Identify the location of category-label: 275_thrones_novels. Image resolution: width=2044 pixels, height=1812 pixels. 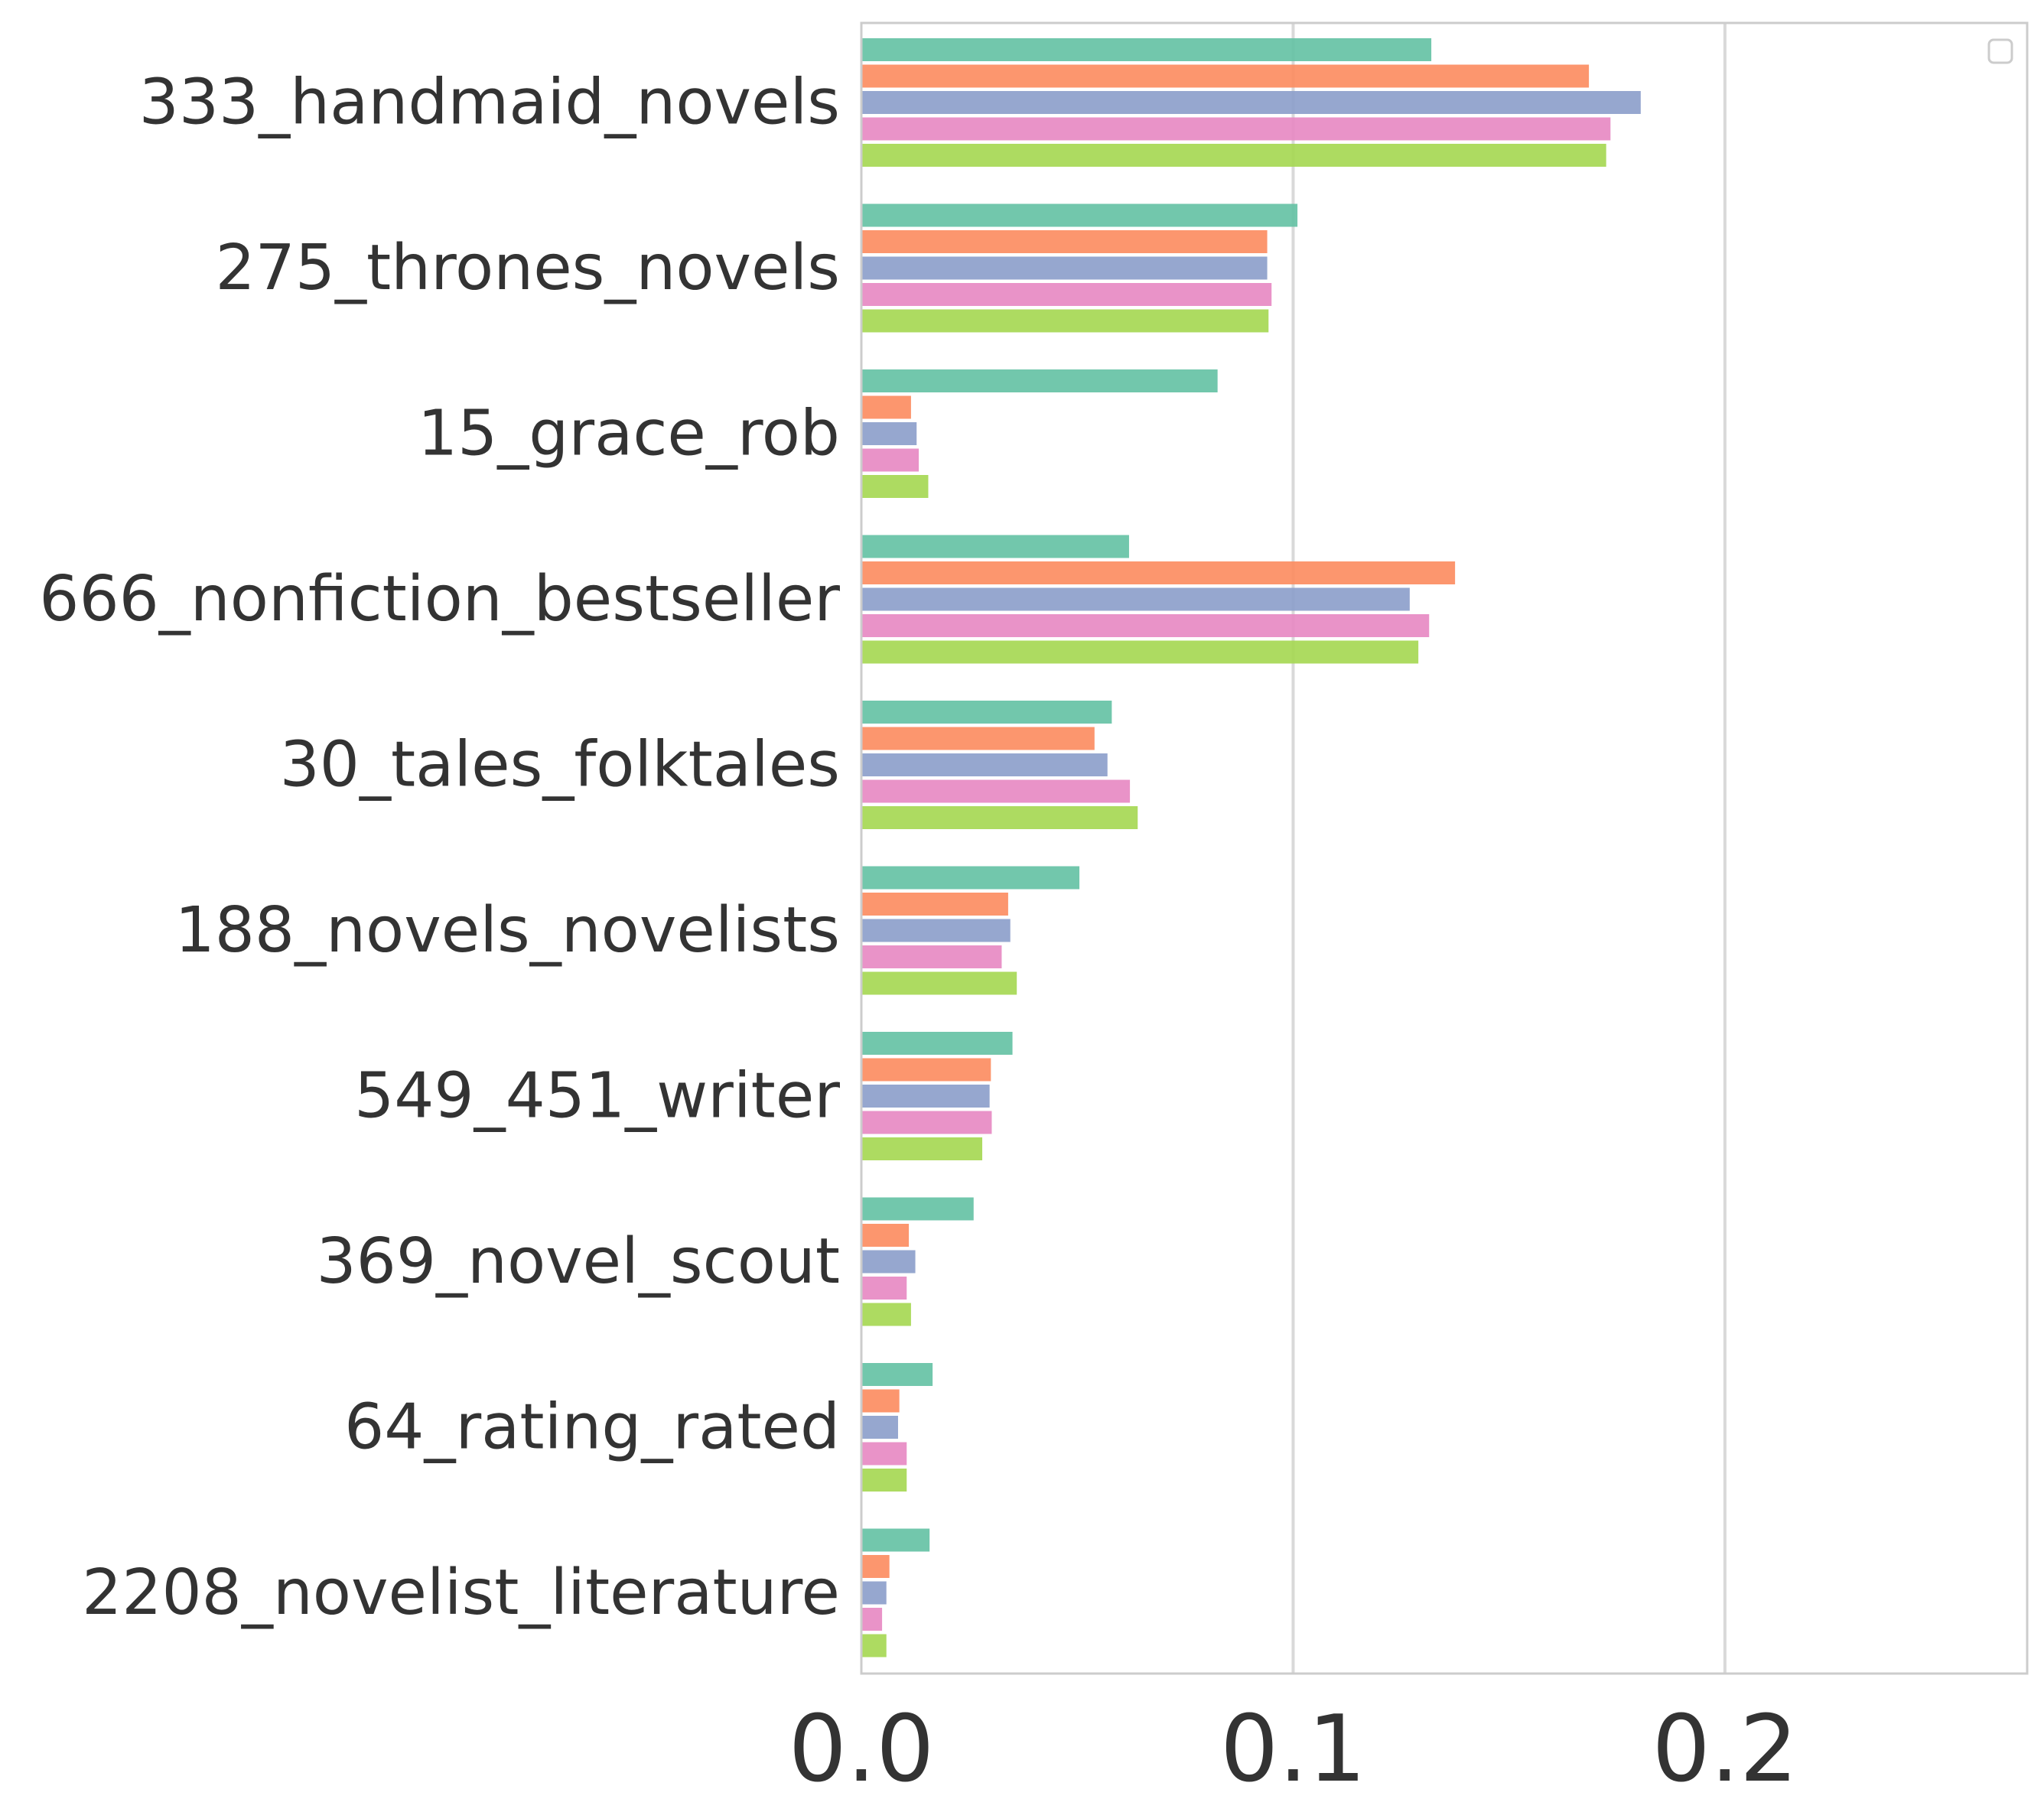
(528, 268).